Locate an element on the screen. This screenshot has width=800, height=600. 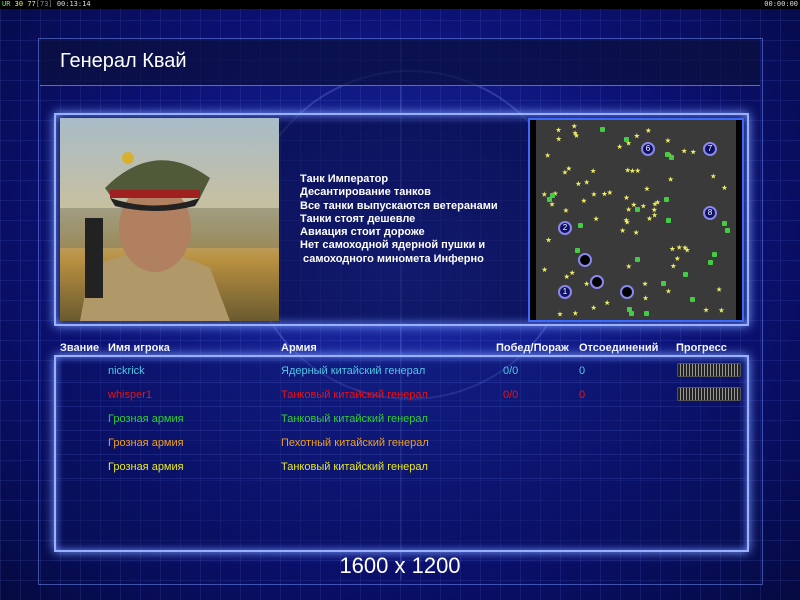
map-border is located at coordinates (533, 220).